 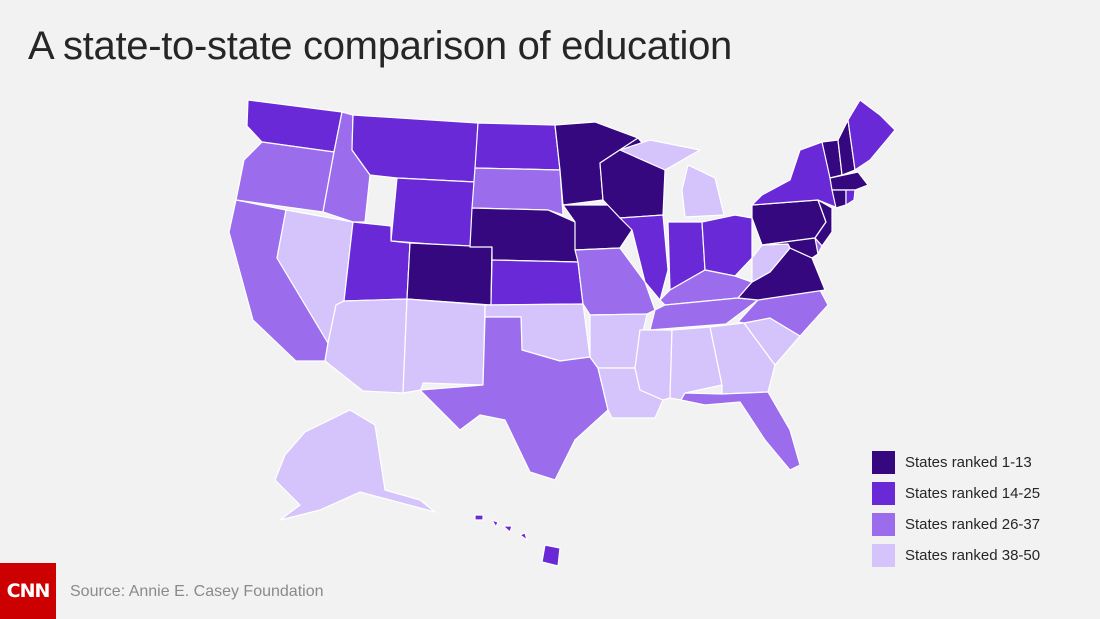 I want to click on legend-swatch-tier4, so click(x=883, y=555).